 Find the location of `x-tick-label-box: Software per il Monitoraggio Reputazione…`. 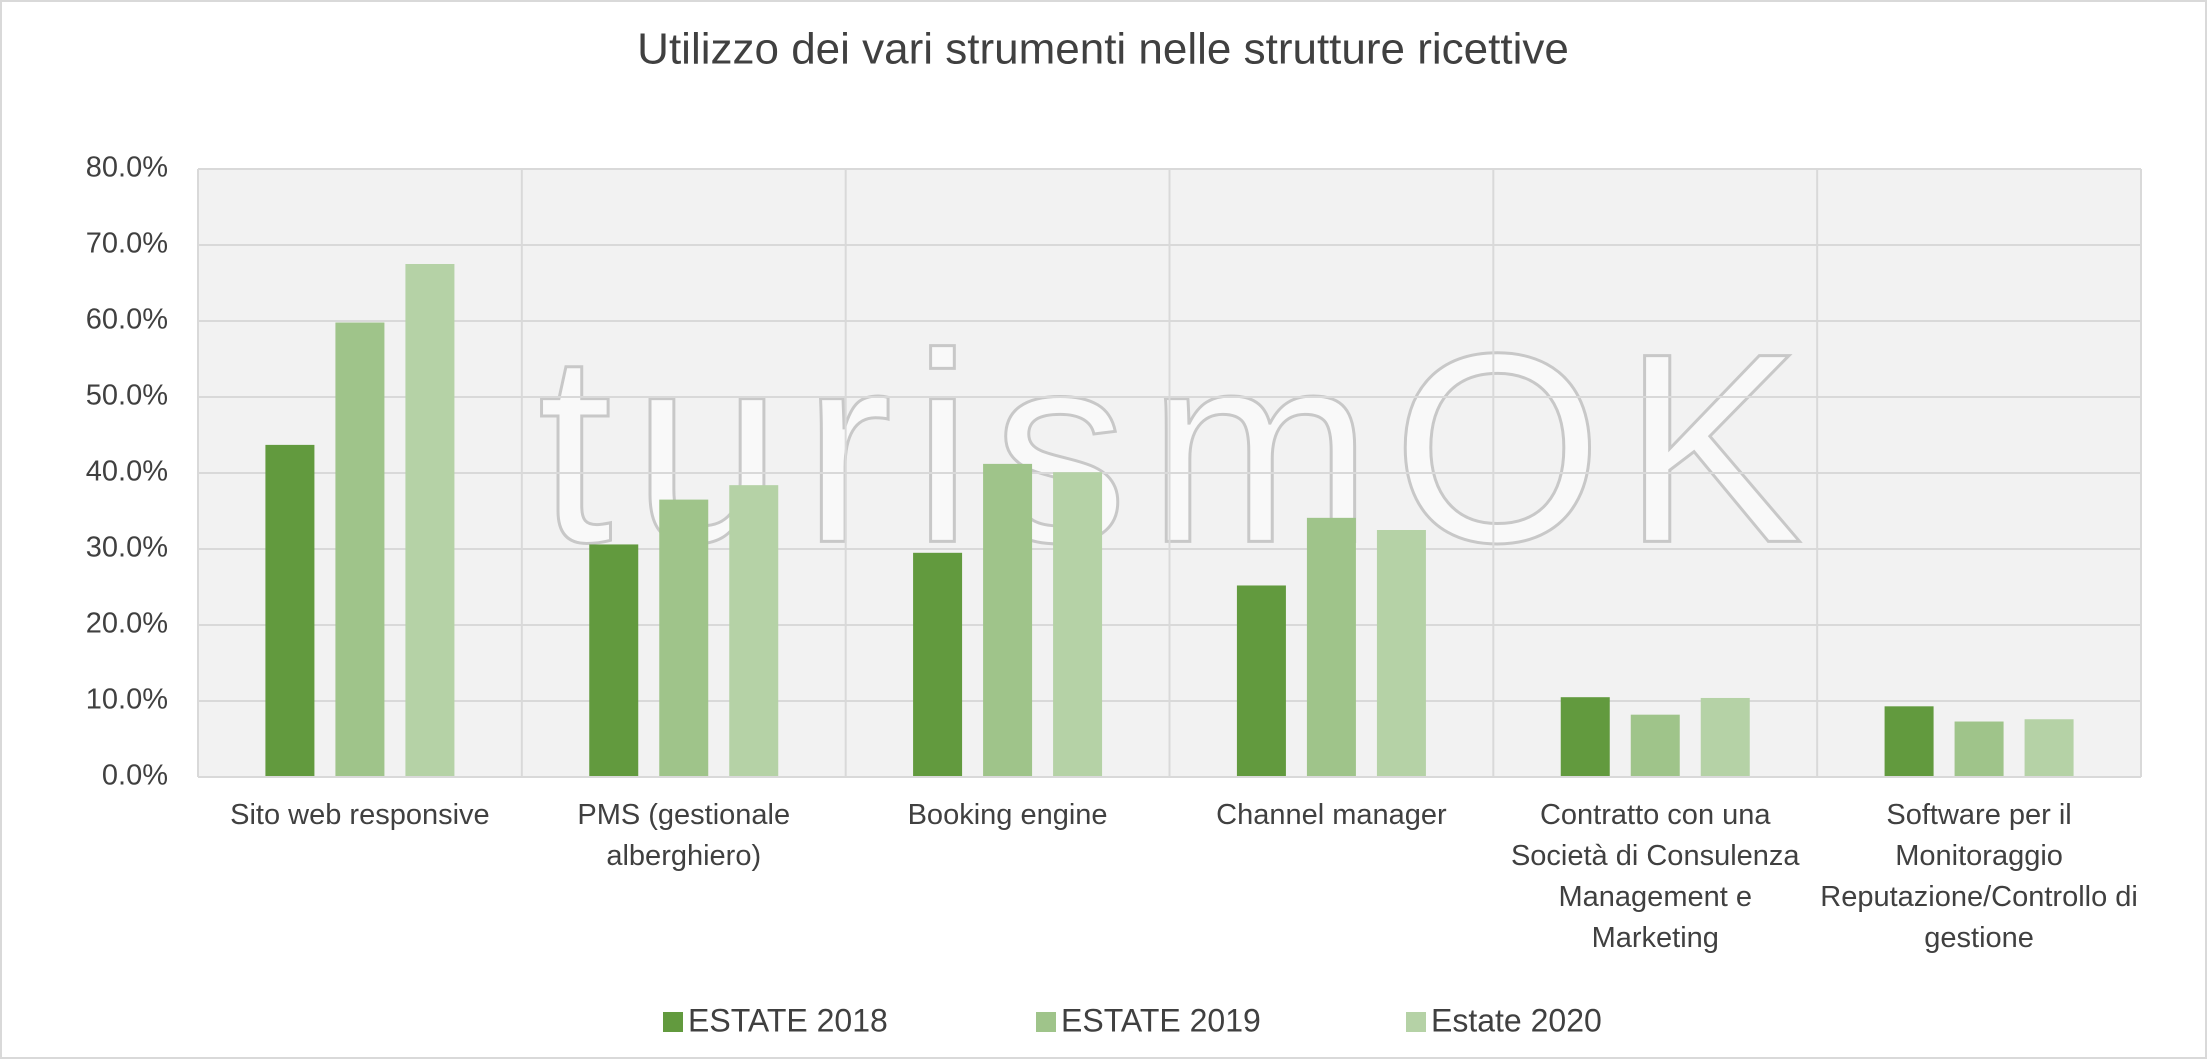

x-tick-label-box: Software per il Monitoraggio Reputazione… is located at coordinates (1979, 876).